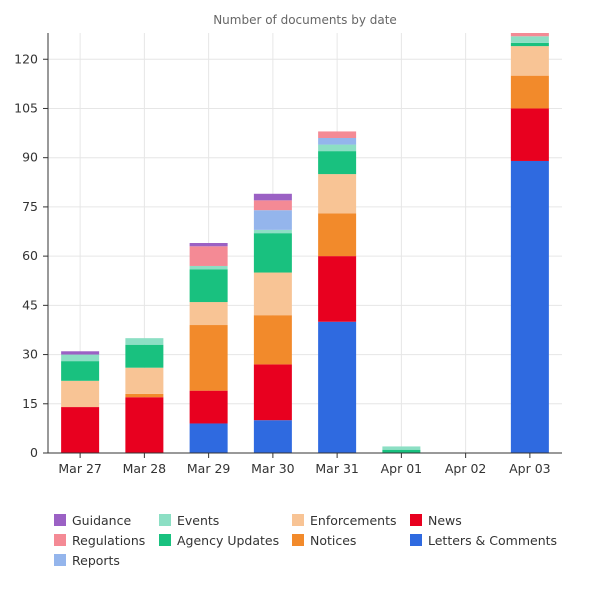  Describe the element at coordinates (102, 520) in the screenshot. I see `legend-label: Guidance` at that location.